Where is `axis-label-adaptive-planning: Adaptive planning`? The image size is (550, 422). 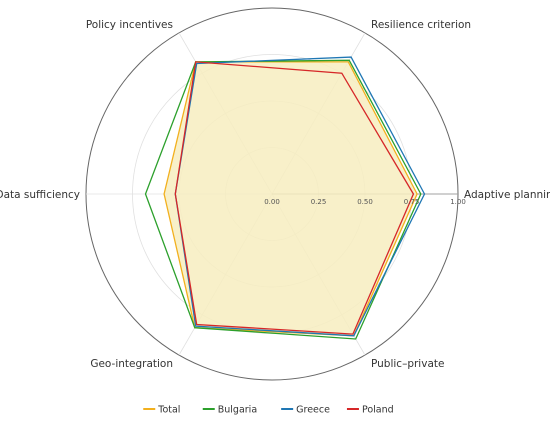 axis-label-adaptive-planning: Adaptive planning is located at coordinates (507, 195).